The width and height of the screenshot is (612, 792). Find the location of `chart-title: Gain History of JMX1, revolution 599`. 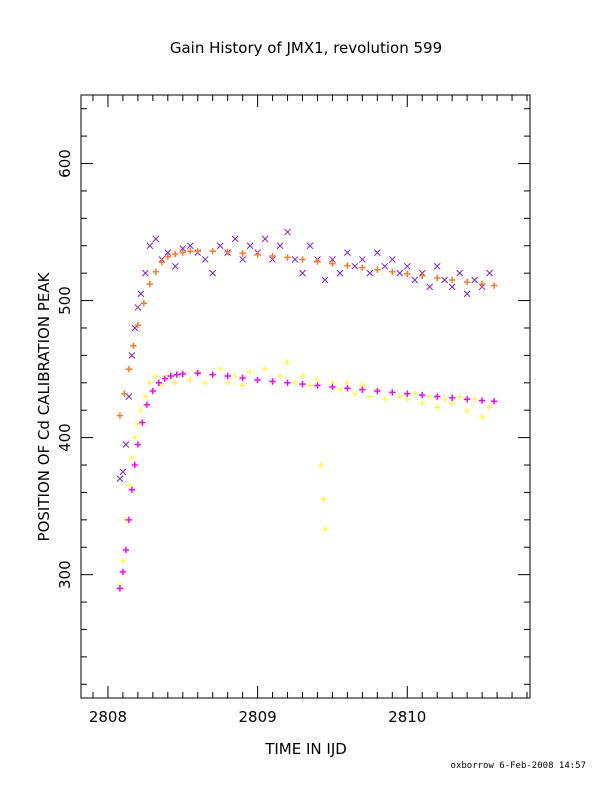

chart-title: Gain History of JMX1, revolution 599 is located at coordinates (306, 48).